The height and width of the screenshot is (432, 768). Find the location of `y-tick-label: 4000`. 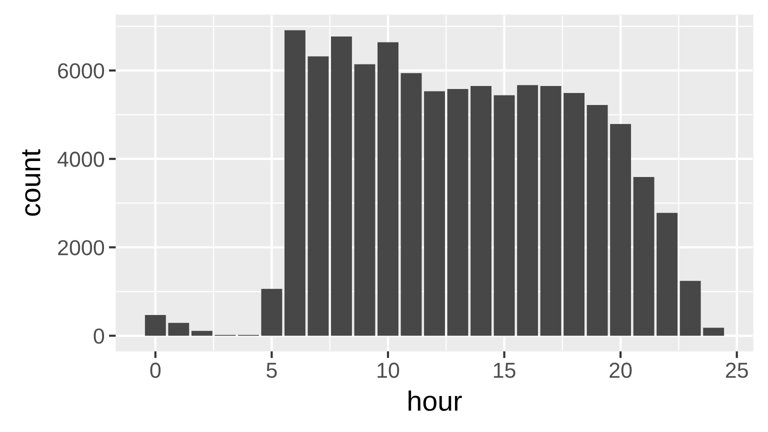

y-tick-label: 4000 is located at coordinates (80, 159).